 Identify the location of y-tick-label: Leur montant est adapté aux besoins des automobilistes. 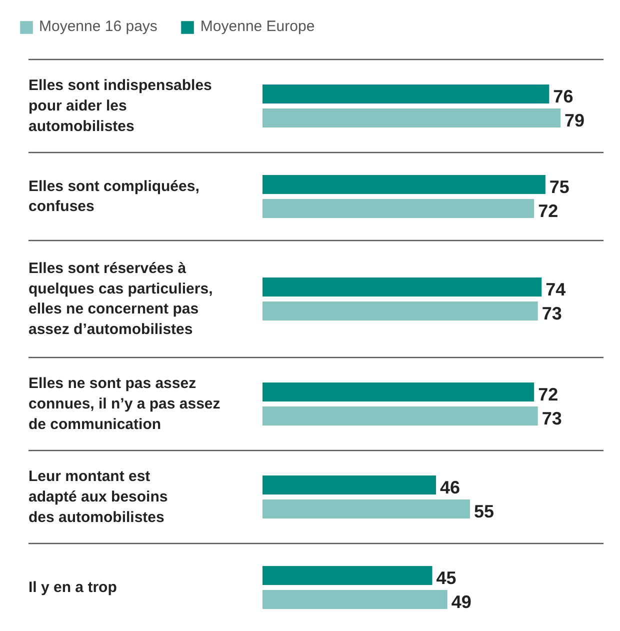
(98, 497).